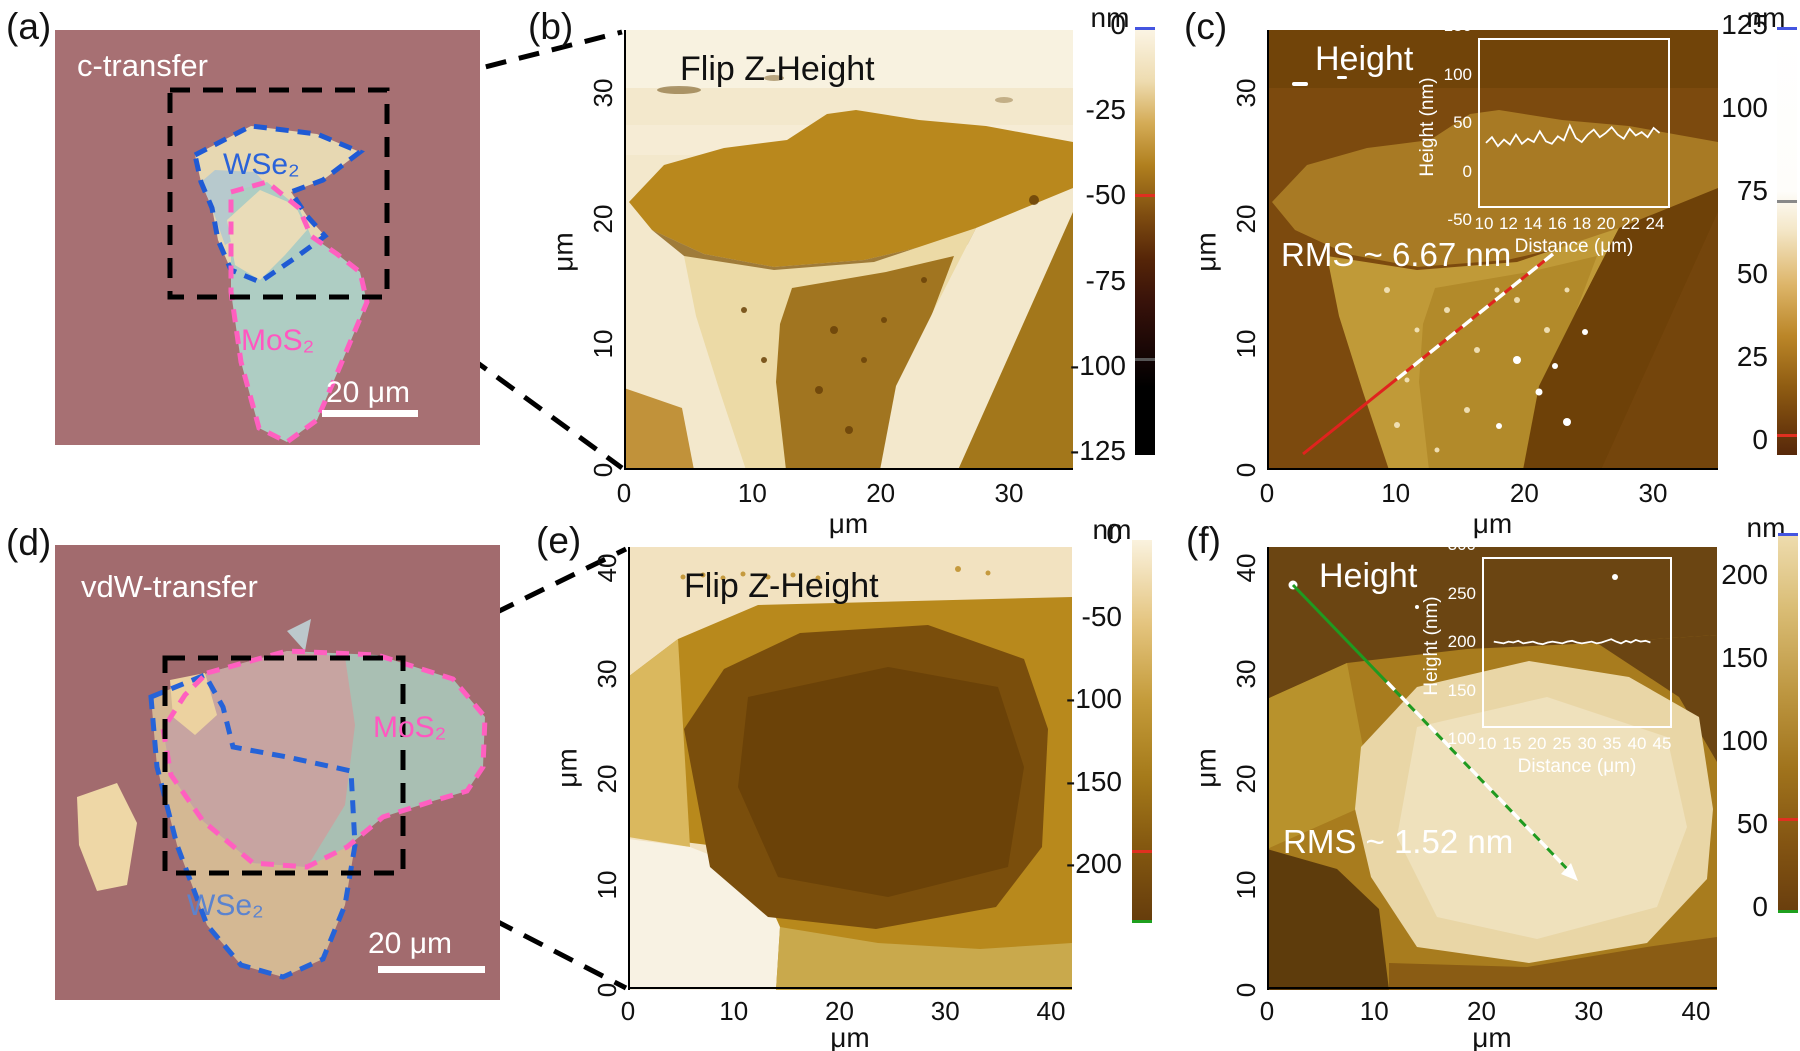  Describe the element at coordinates (29, 542) in the screenshot. I see `panel-d-letter: (d)` at that location.